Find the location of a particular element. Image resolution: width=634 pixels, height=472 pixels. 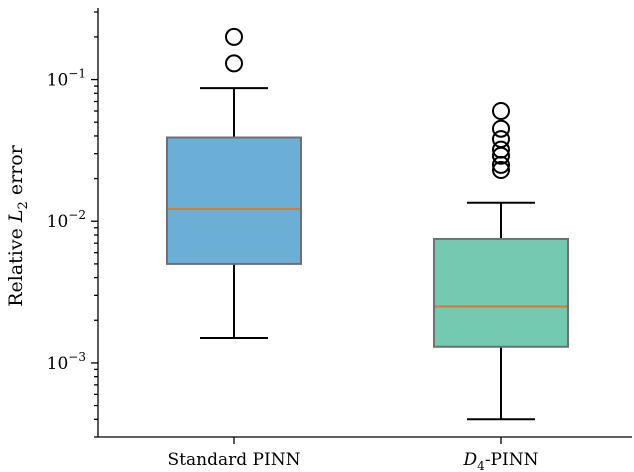

y-axis-label-var: L is located at coordinates (16, 216).